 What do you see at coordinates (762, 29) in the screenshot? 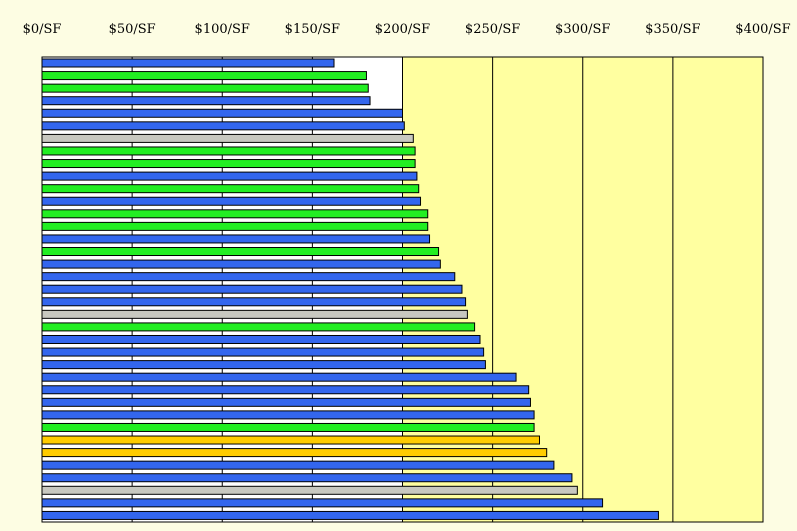
I see `x-tick-label: $400/SF` at bounding box center [762, 29].